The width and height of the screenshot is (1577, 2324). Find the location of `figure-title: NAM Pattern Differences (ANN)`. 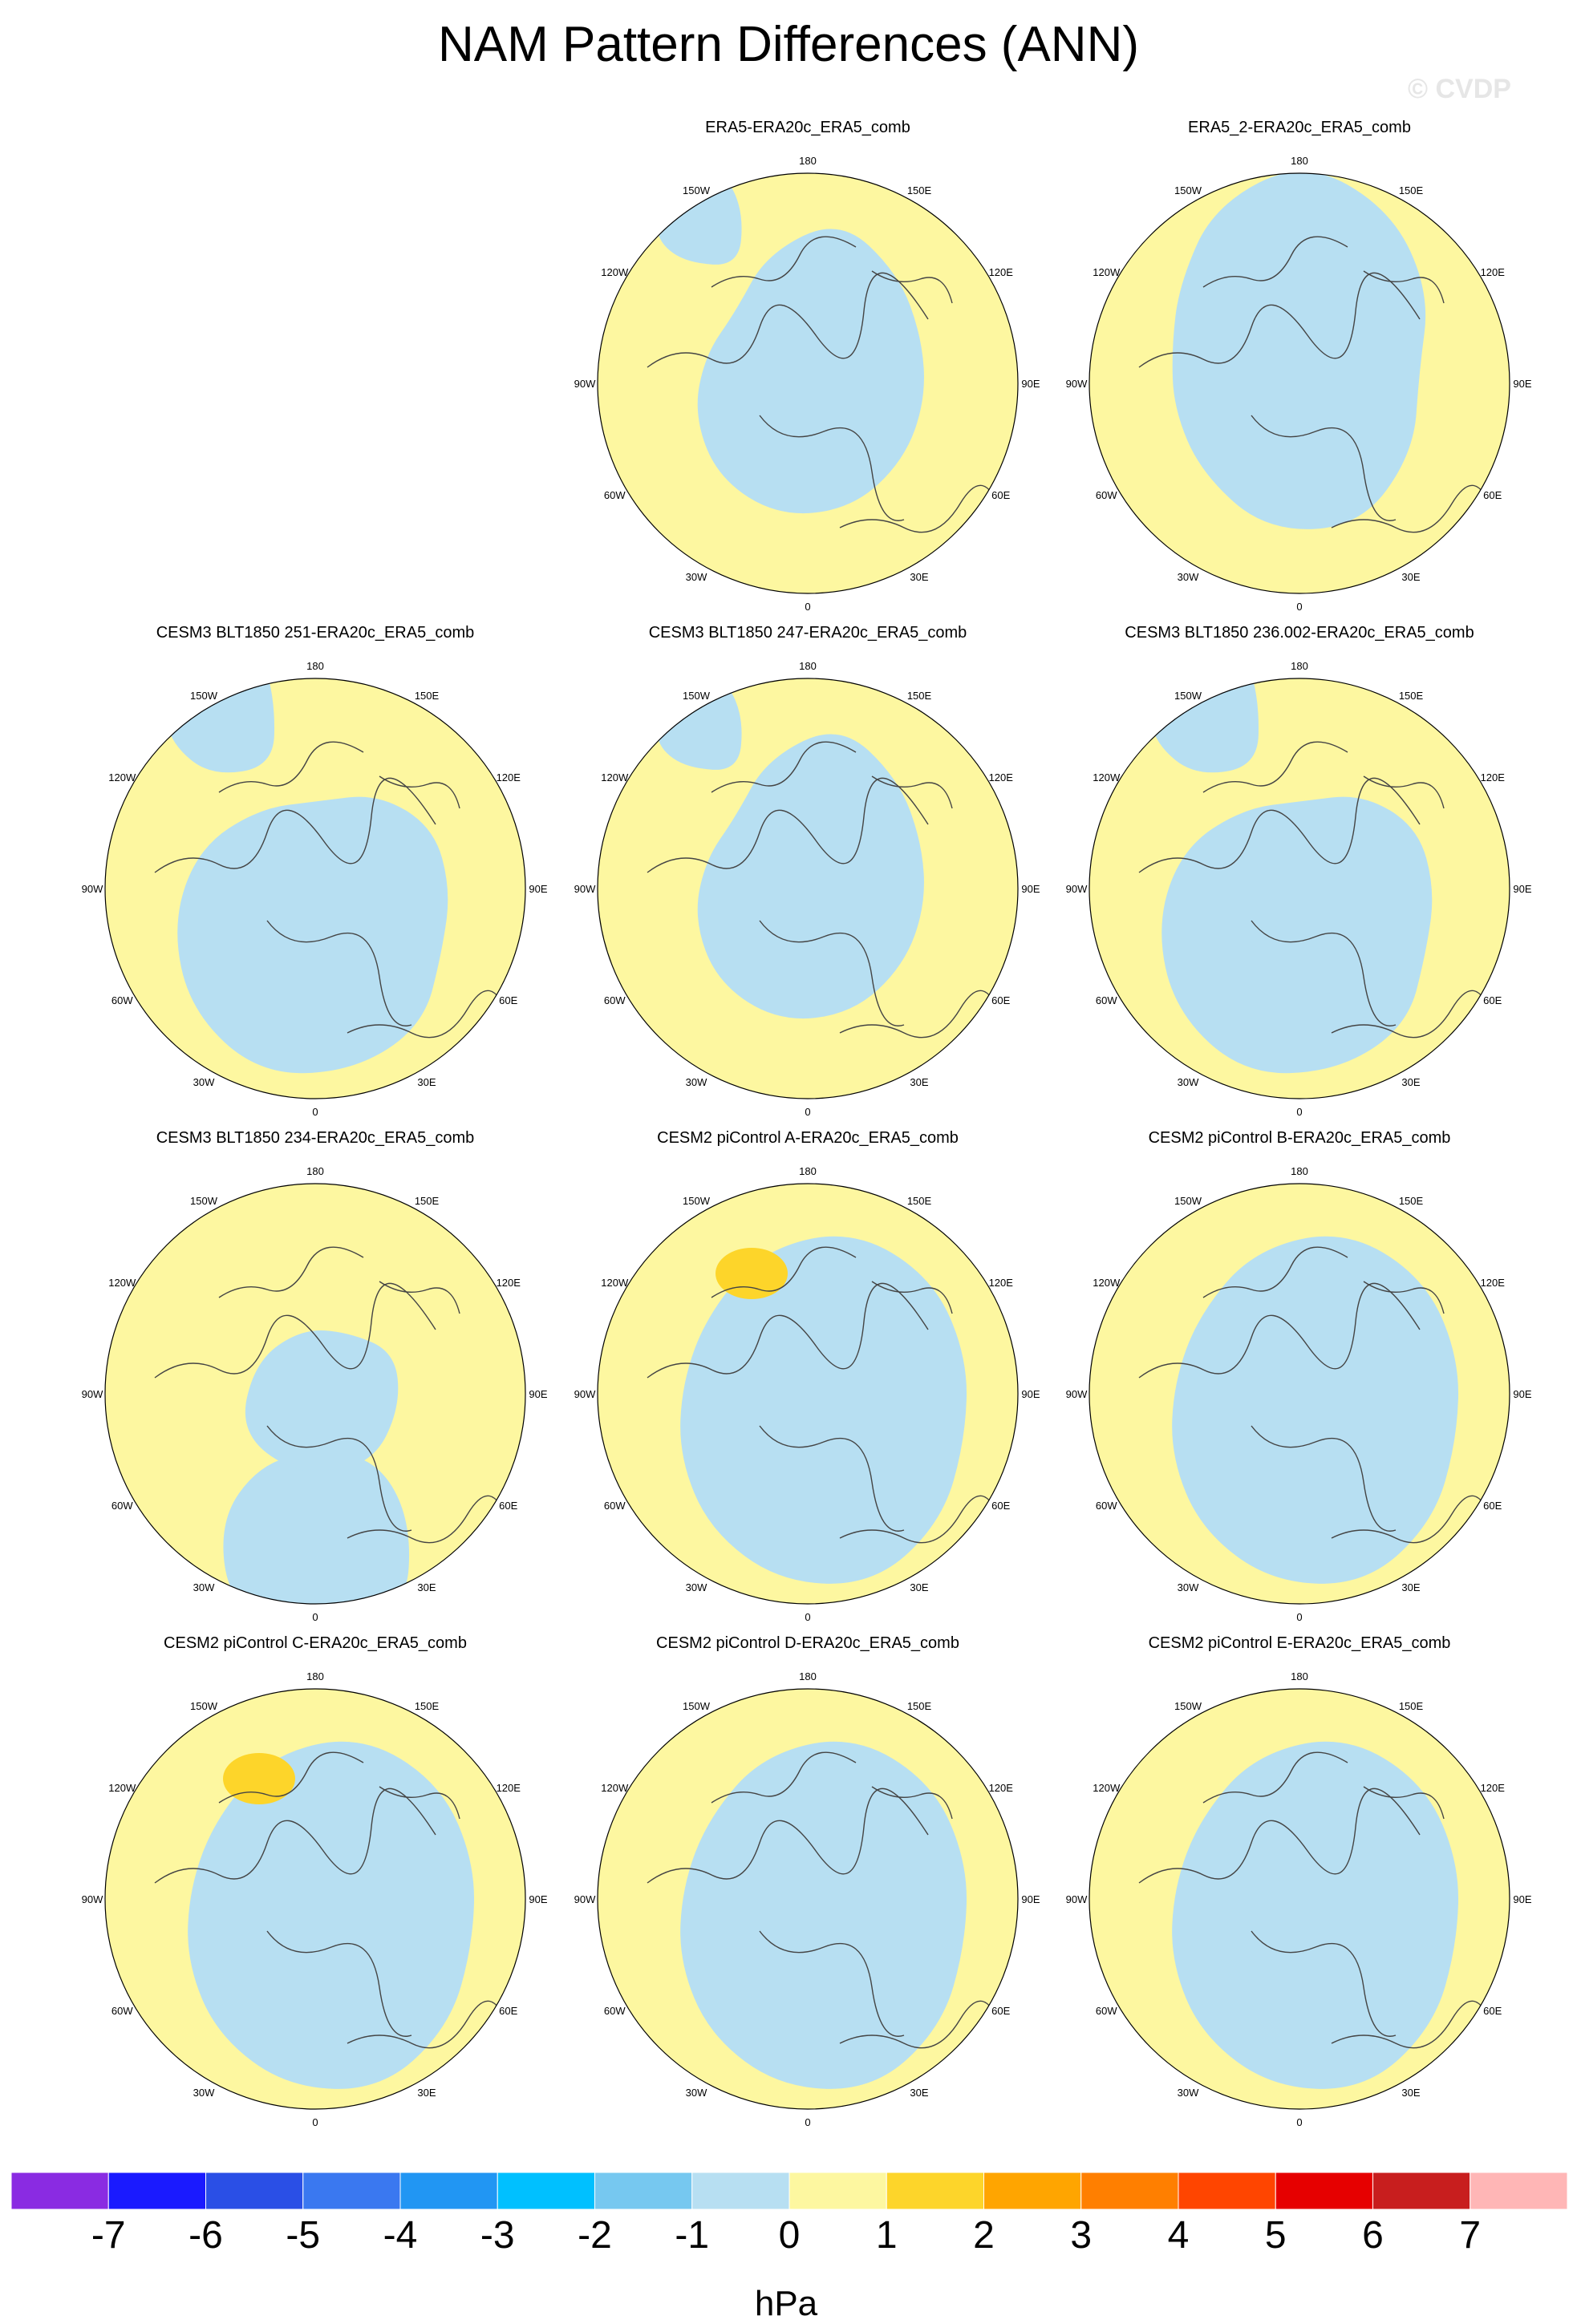

figure-title: NAM Pattern Differences (ANN) is located at coordinates (788, 44).